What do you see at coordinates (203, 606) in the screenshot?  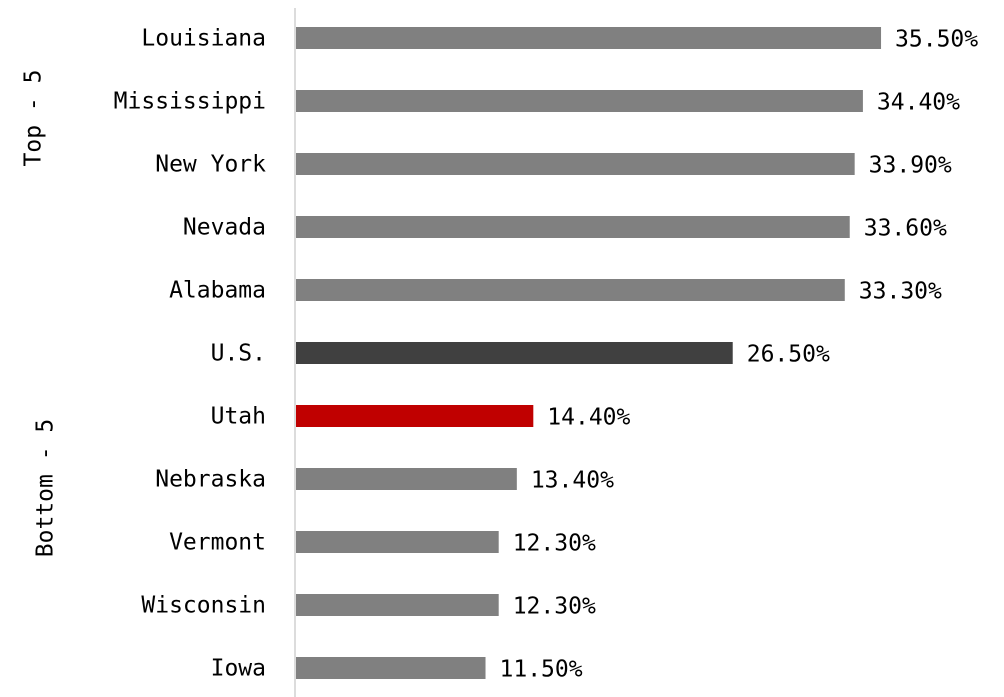 I see `category-label: Wisconsin` at bounding box center [203, 606].